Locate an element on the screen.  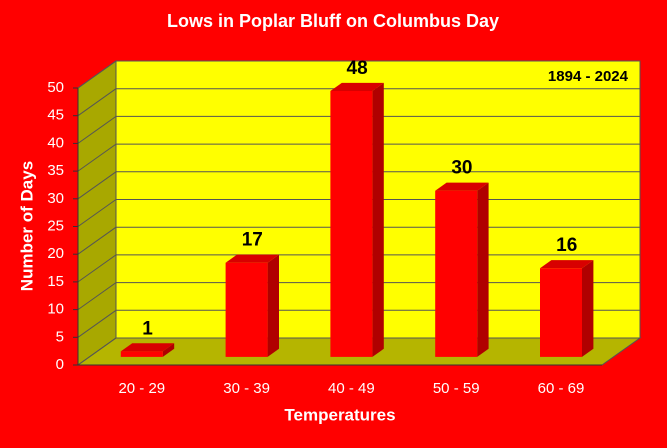
y-axis-label: Number of Days is located at coordinates (26, 226).